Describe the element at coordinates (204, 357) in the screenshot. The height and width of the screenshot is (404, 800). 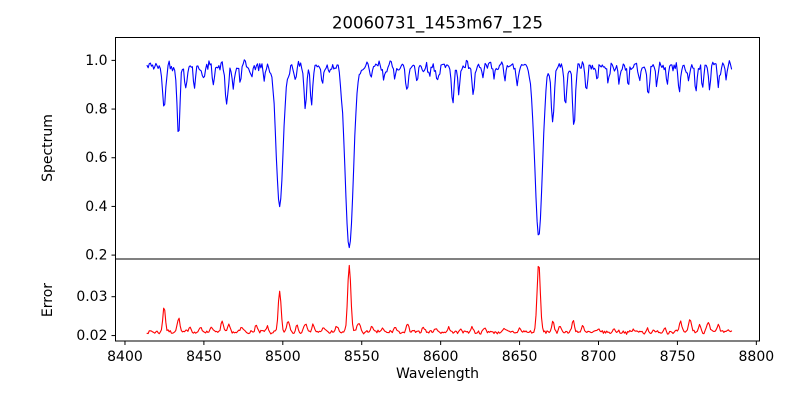
I see `x-tick-label: 8450` at that location.